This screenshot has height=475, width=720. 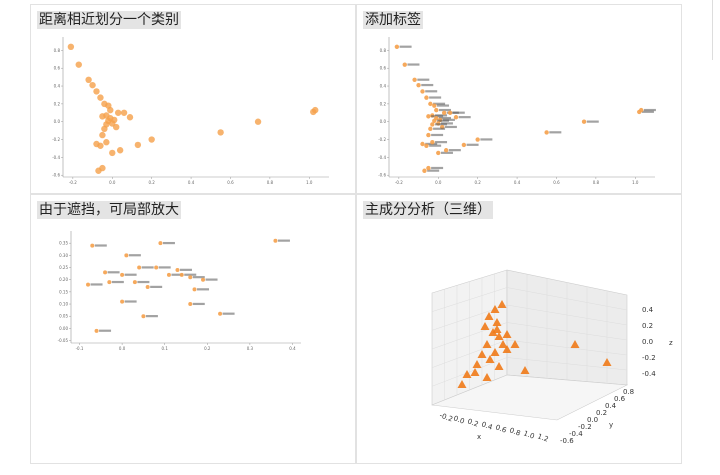 I want to click on x-tick-label: 0.3, so click(x=250, y=348).